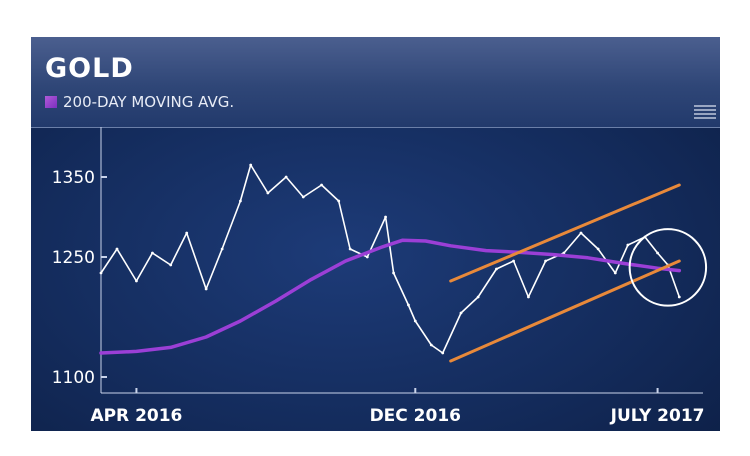  I want to click on x-tick-label: APR 2016, so click(136, 416).